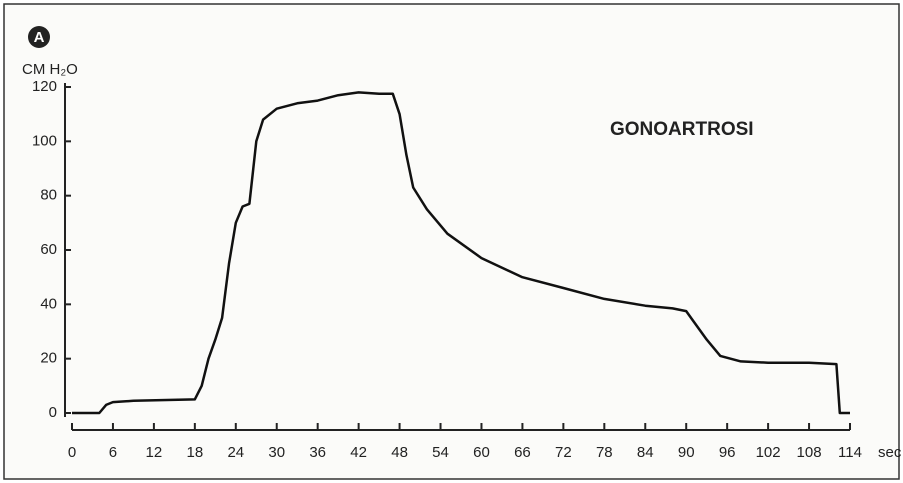  I want to click on x-tick-label: 60, so click(481, 452).